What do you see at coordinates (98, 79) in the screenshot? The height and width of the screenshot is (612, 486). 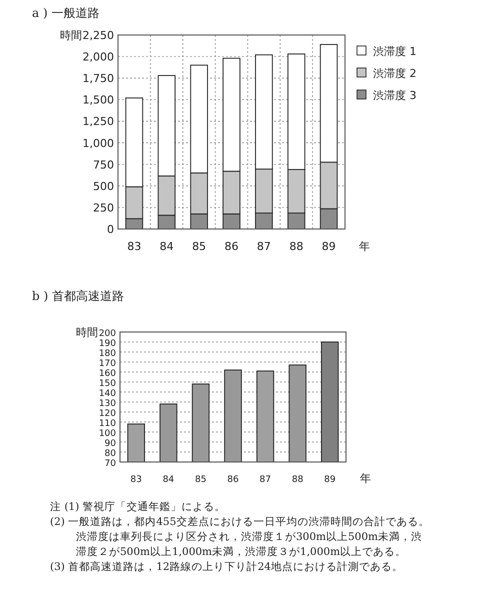 I see `y-tick-label: 1,750` at bounding box center [98, 79].